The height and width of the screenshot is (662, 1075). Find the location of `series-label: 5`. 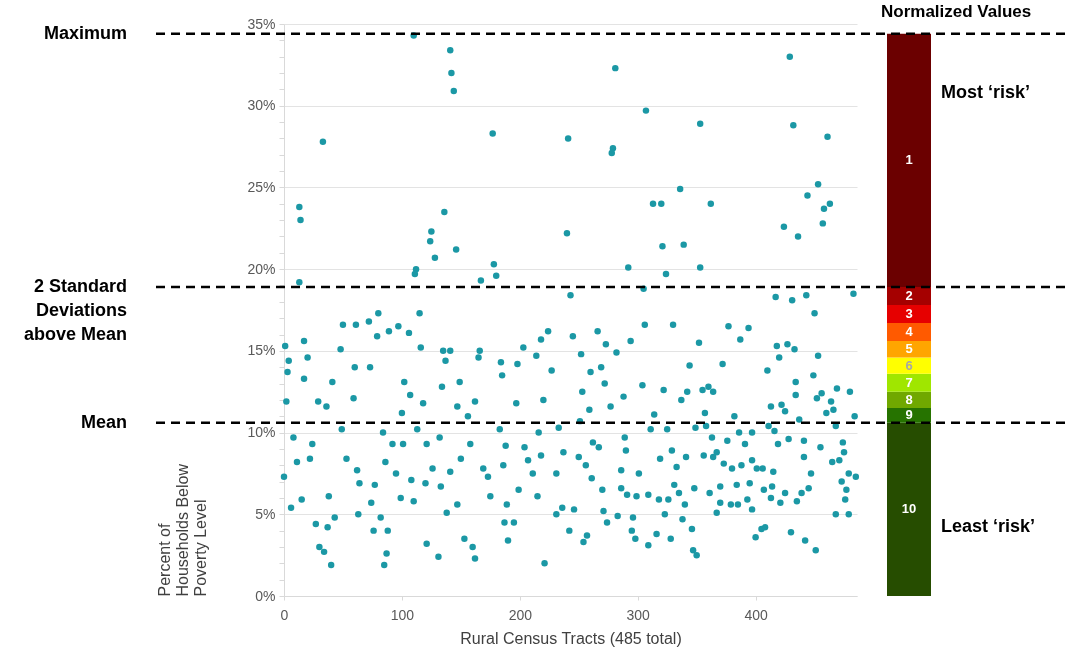

series-label: 5 is located at coordinates (909, 349).